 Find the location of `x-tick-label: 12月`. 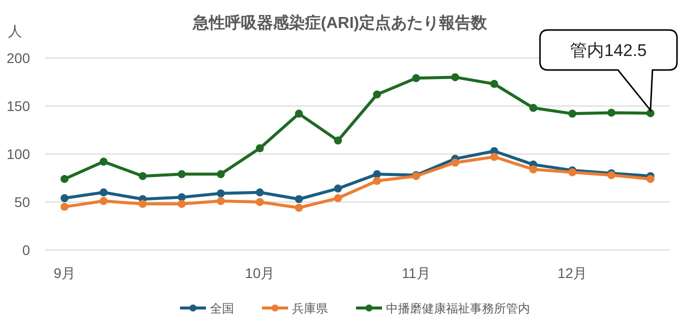

x-tick-label: 12月 is located at coordinates (573, 273).